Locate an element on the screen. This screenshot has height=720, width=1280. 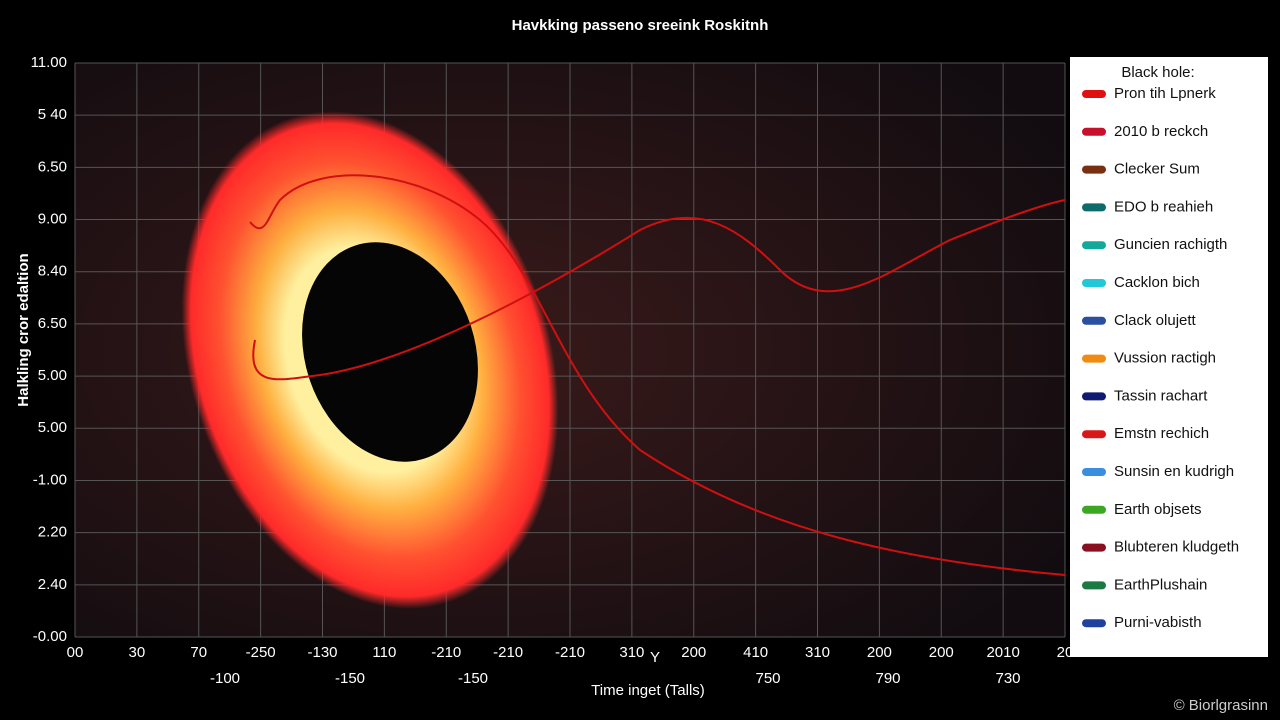
y-tick-label: 2.20 is located at coordinates (52, 532).